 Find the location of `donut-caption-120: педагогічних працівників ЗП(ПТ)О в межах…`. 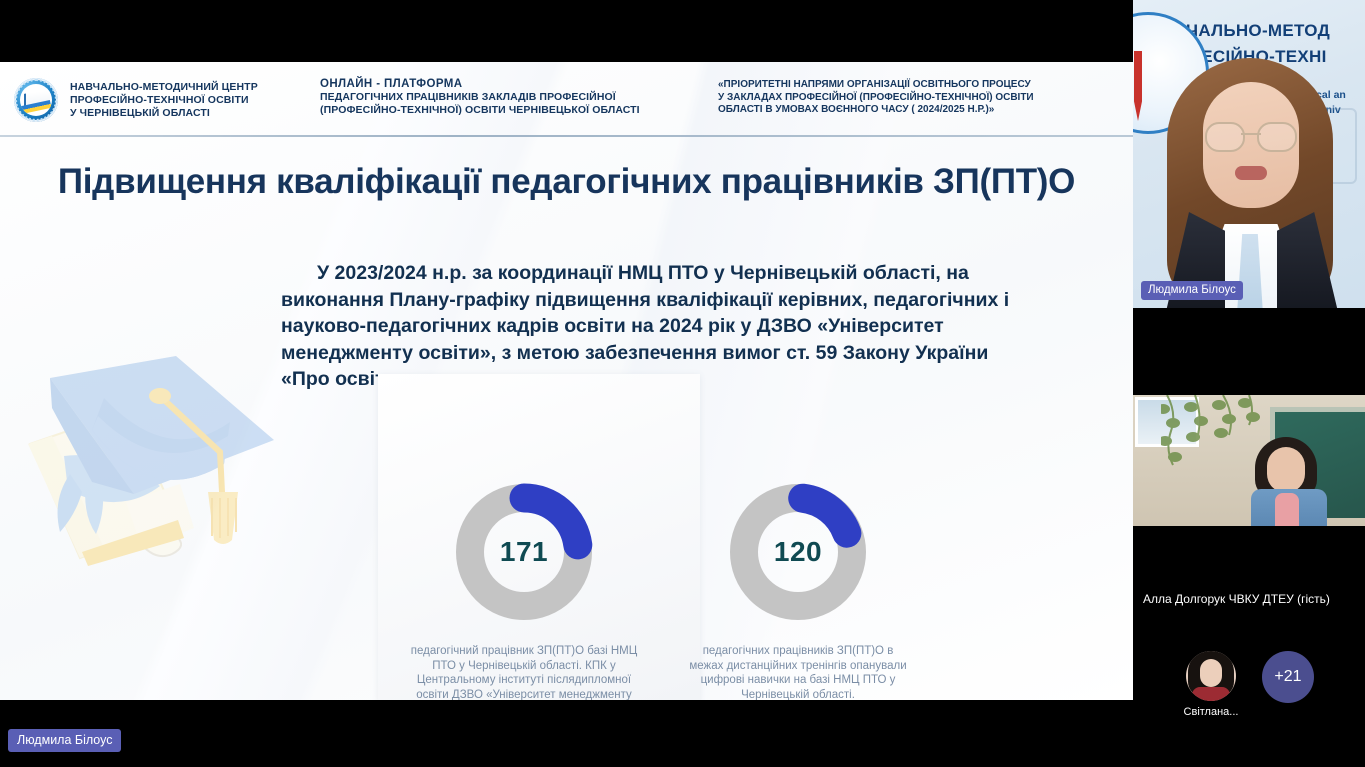

donut-caption-120: педагогічних працівників ЗП(ПТ)О в межах… is located at coordinates (798, 672).